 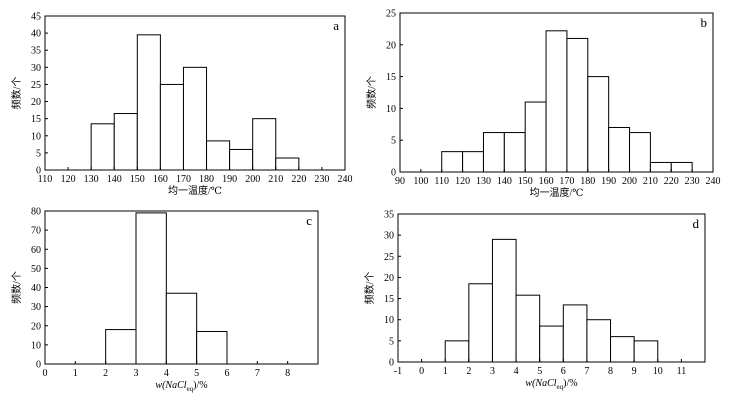 What do you see at coordinates (36, 119) in the screenshot?
I see `panel-a-y-tick-label: 15` at bounding box center [36, 119].